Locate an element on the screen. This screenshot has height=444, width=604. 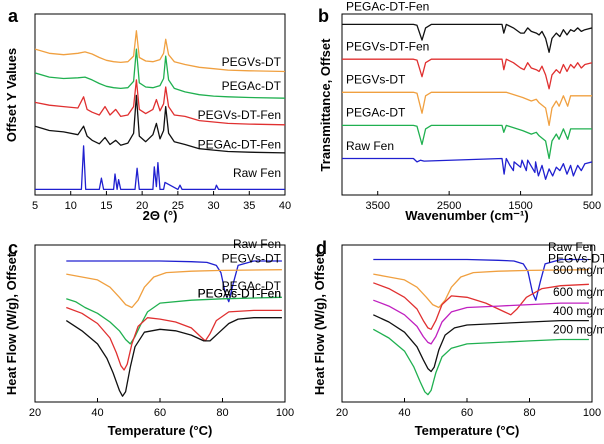
panel-letter: c is located at coordinates (13, 248).